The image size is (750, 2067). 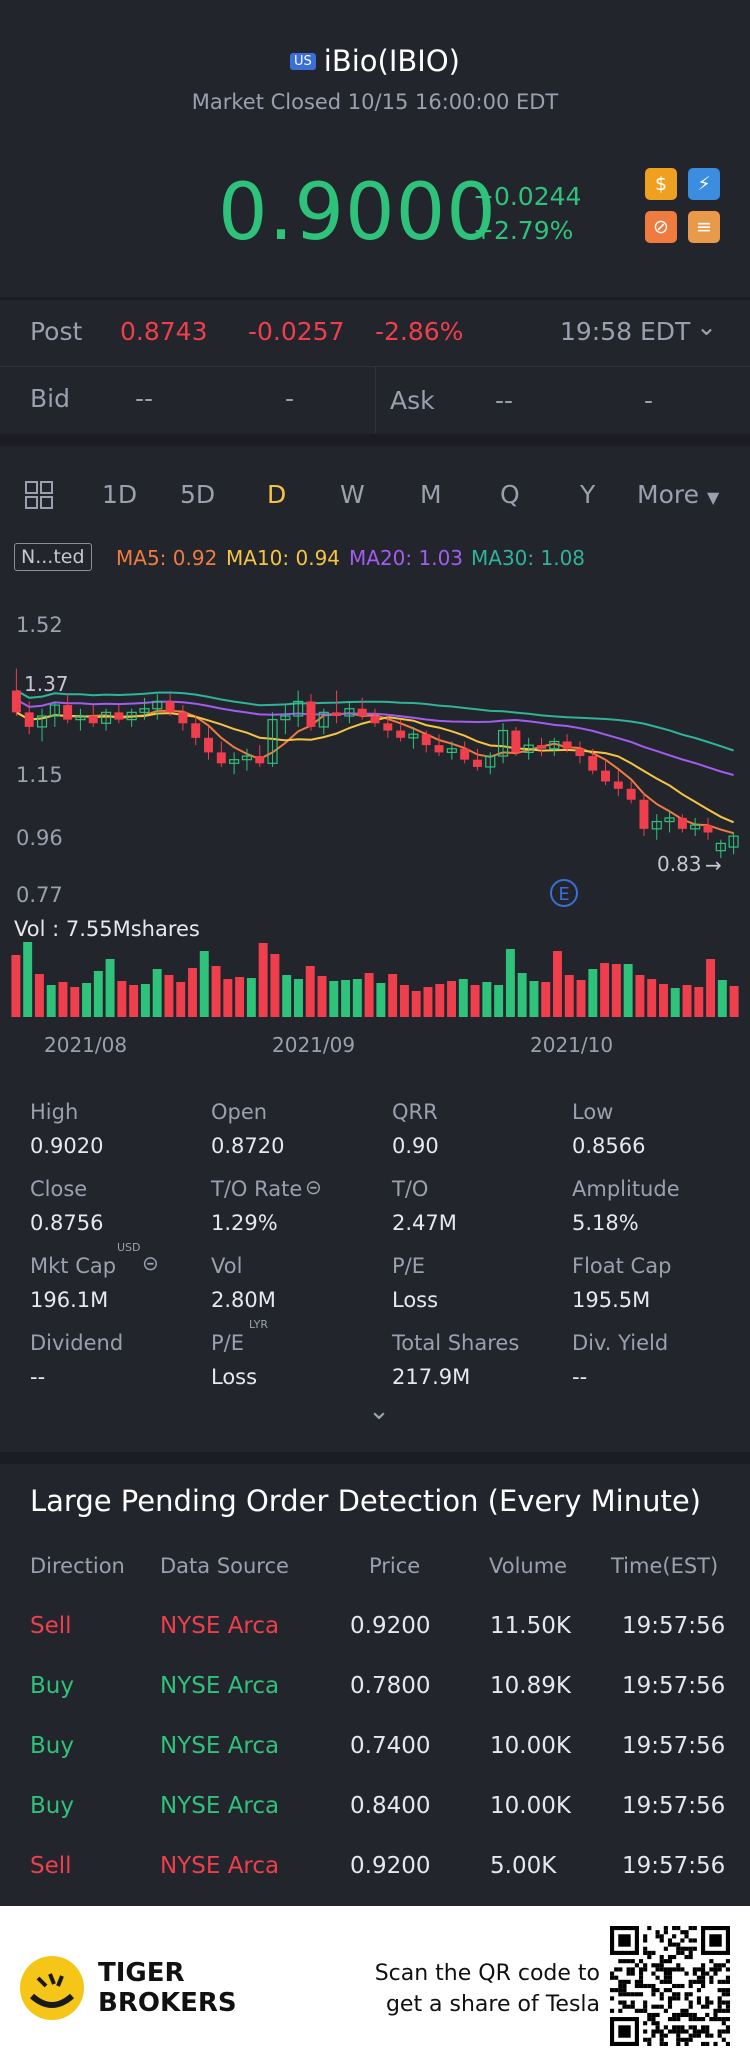 I want to click on post-market-row: Post 0.8743 -0.0257 -2.86% 19:58 EDT ⌄, so click(x=375, y=333).